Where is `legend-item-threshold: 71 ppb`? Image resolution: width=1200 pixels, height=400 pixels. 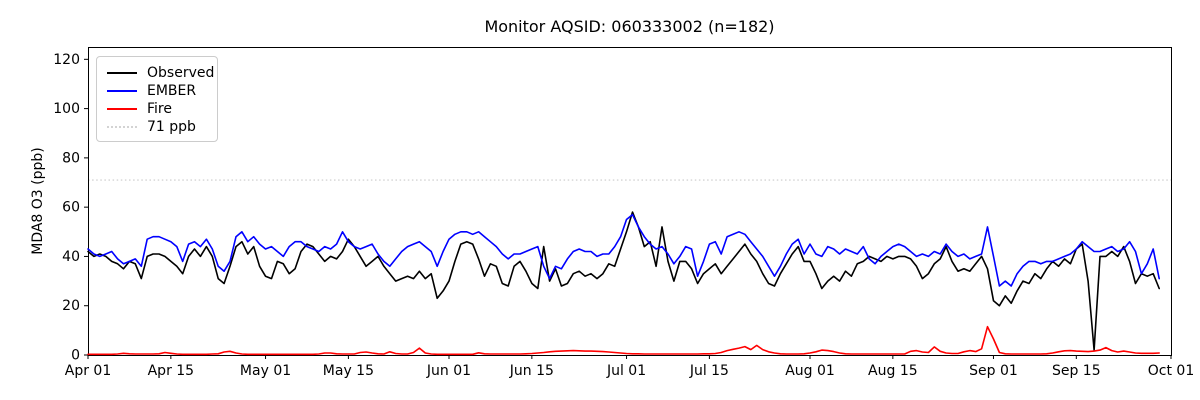 legend-item-threshold: 71 ppb is located at coordinates (157, 127).